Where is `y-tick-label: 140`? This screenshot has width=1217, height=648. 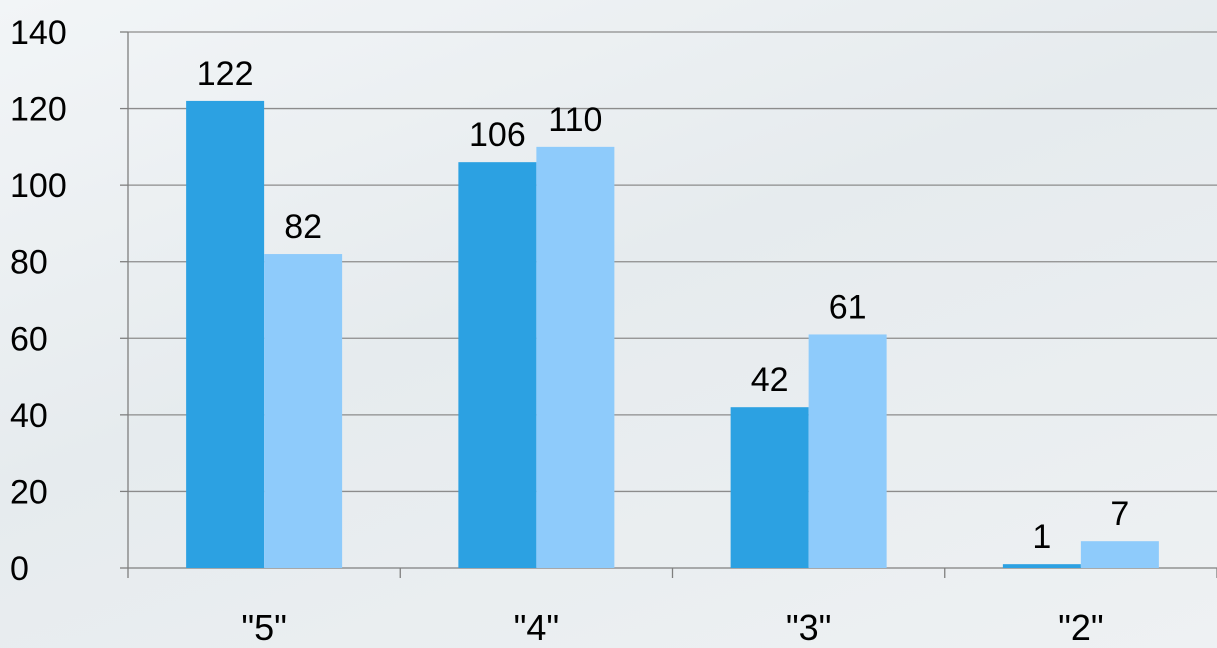
y-tick-label: 140 is located at coordinates (38, 33).